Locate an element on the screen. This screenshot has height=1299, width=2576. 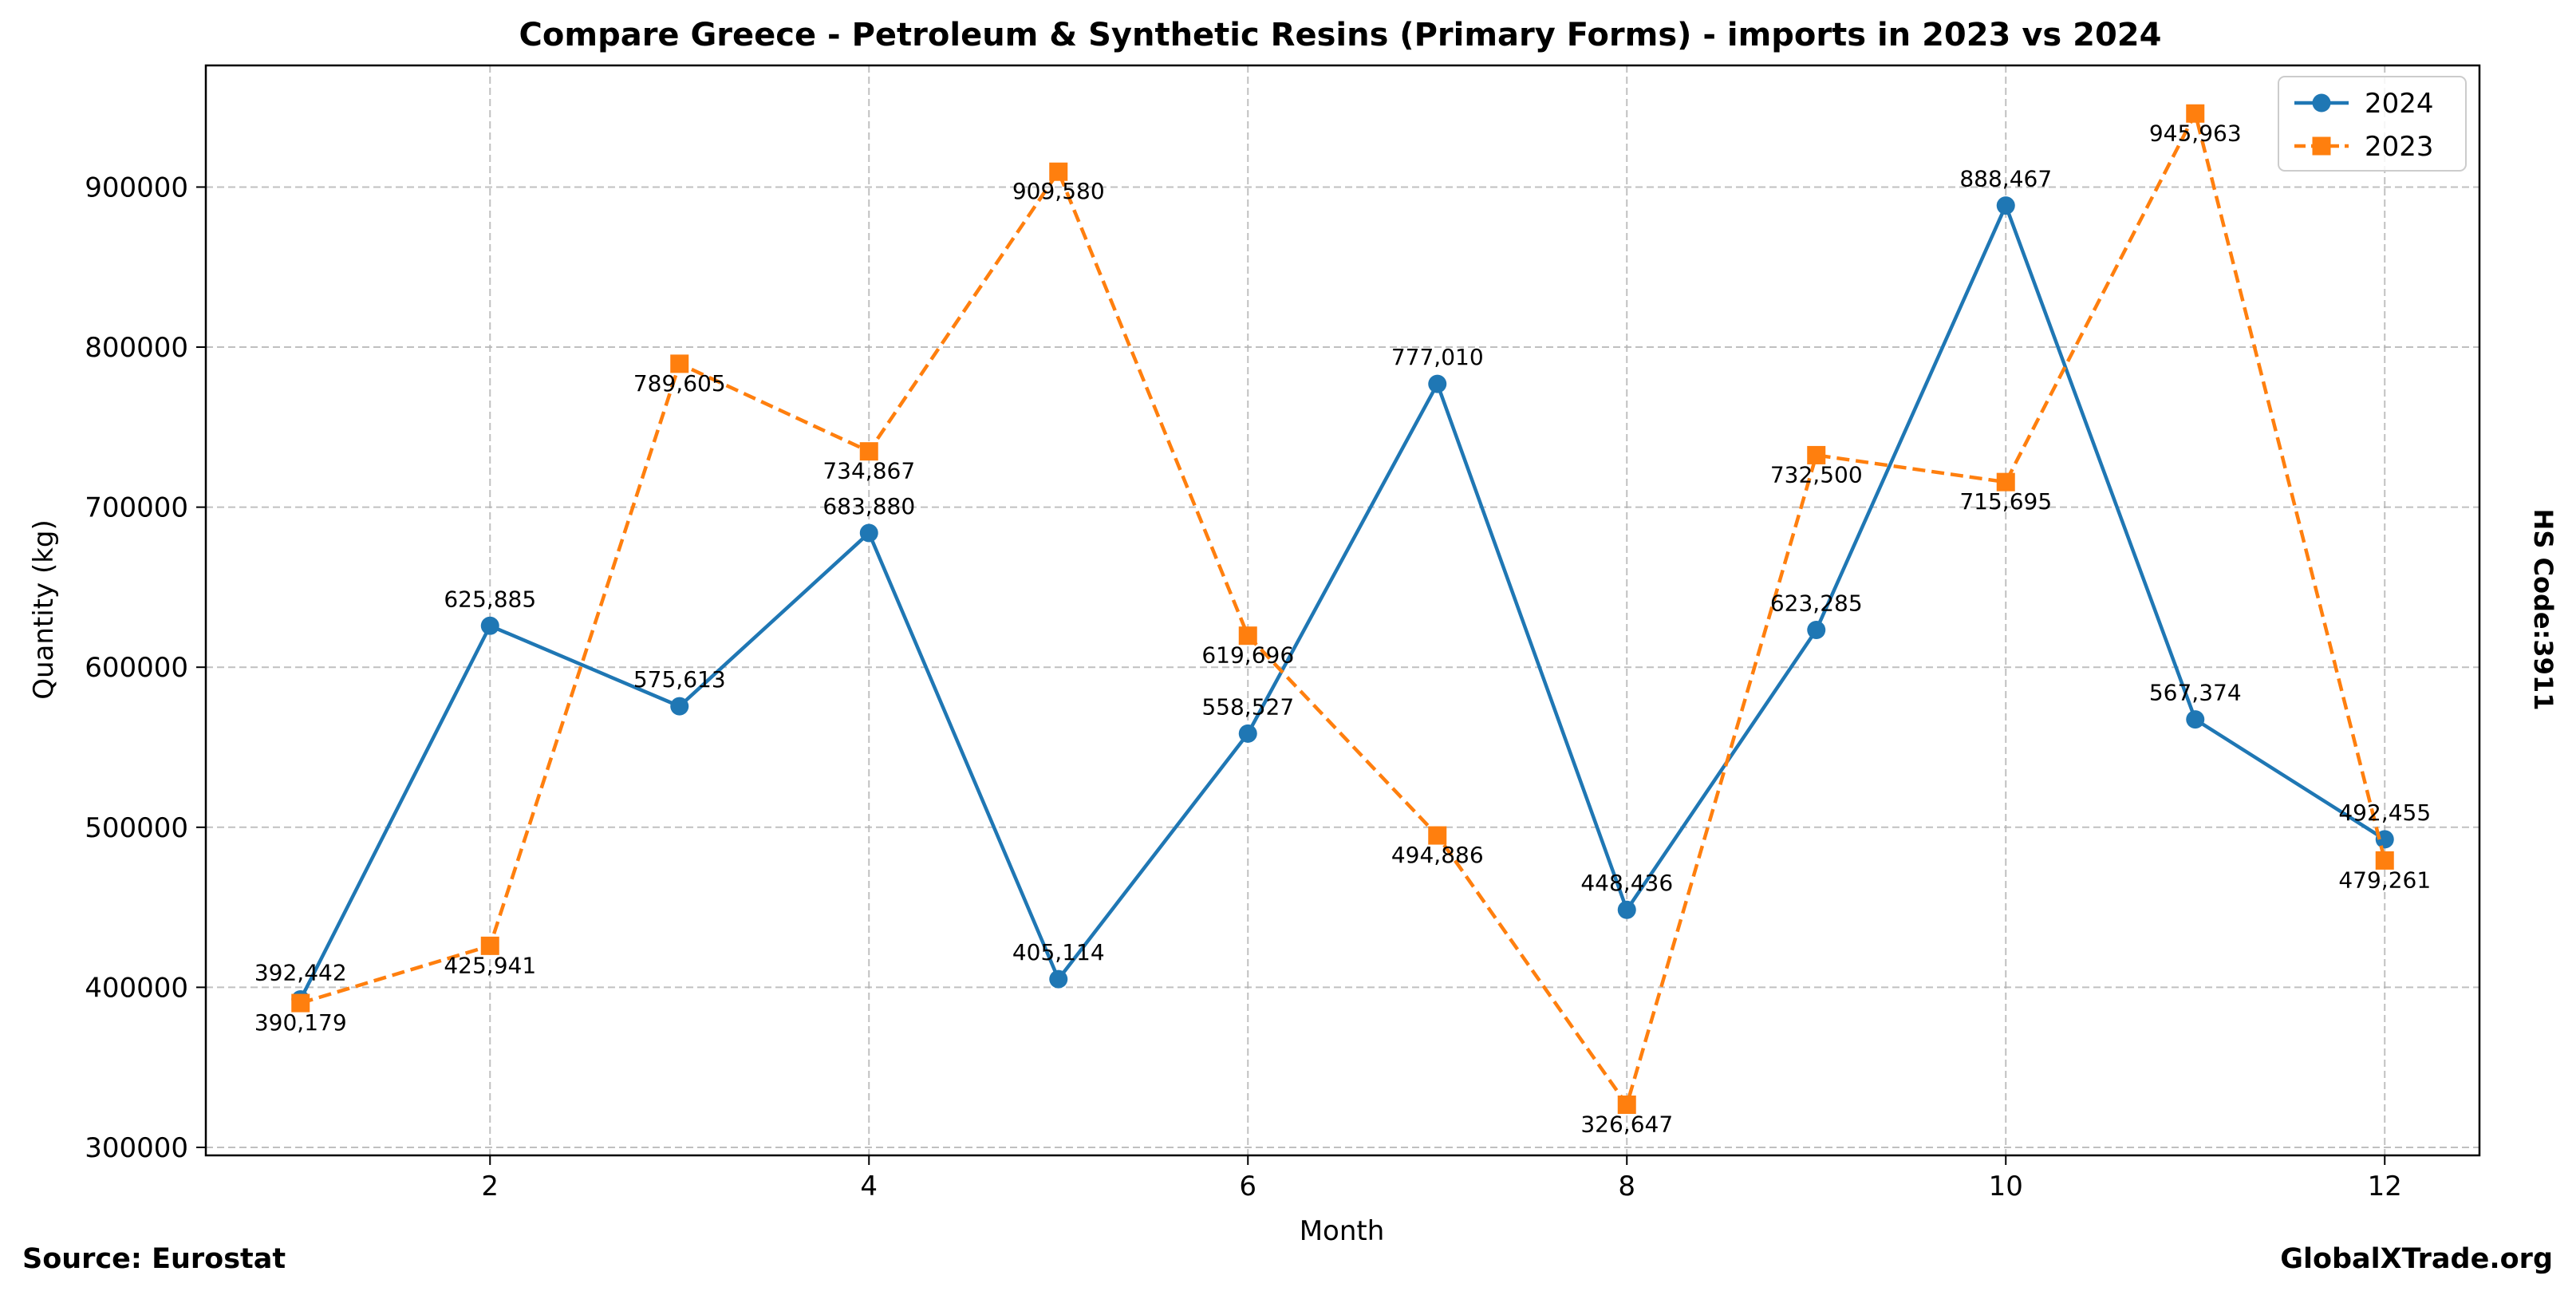
hs-code-label: HS Code:3911 is located at coordinates (2543, 610).